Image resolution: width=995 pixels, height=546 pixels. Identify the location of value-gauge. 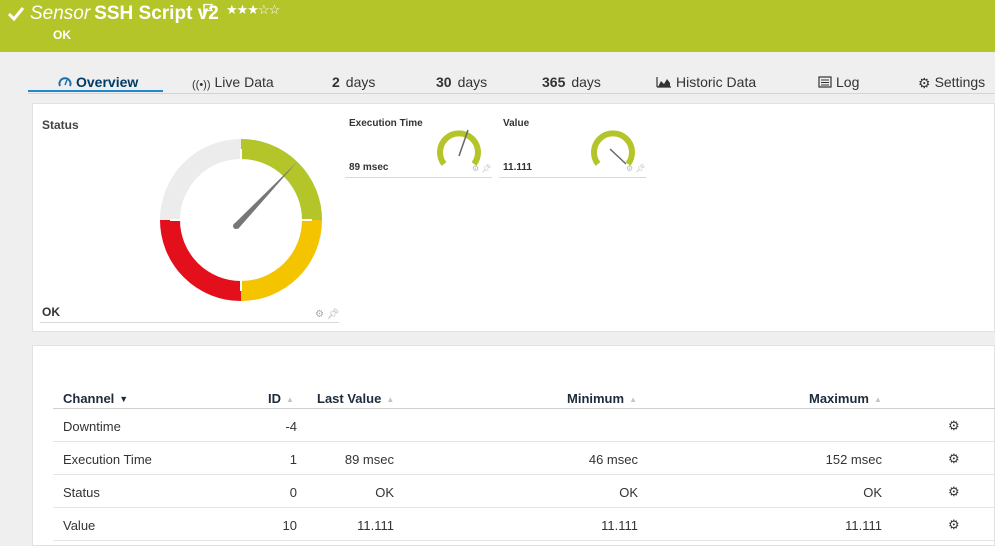
(613, 148).